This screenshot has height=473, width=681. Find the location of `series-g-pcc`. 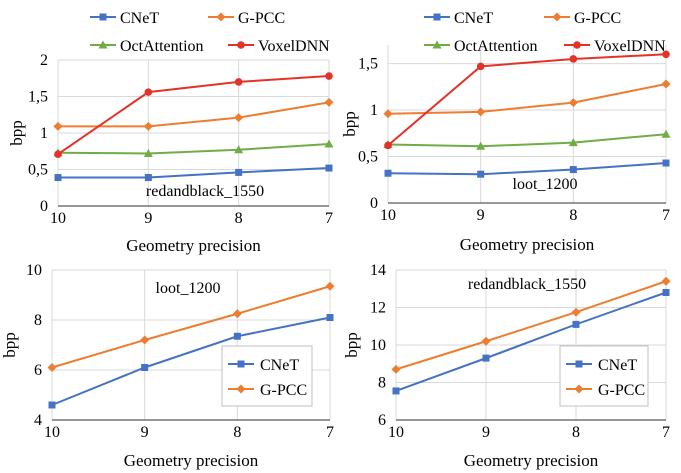

series-g-pcc is located at coordinates (193, 114).